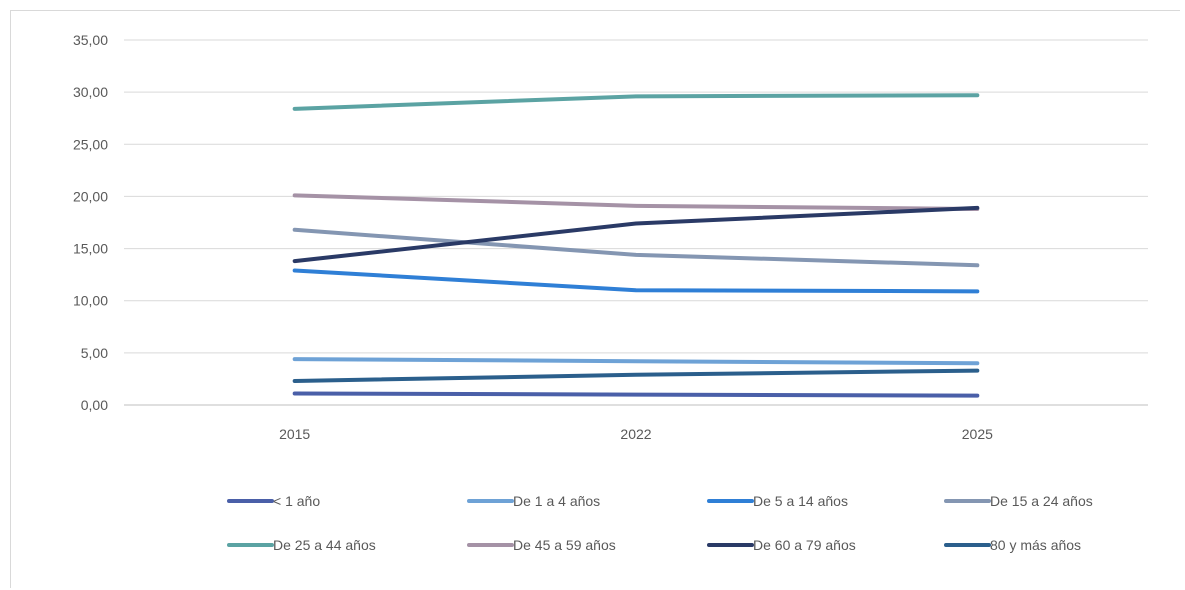  What do you see at coordinates (90, 222) in the screenshot?
I see `y-axis-ticks: 0,00 5,00 10,00 15,00 20,00 25,00 30,00 35,00` at bounding box center [90, 222].